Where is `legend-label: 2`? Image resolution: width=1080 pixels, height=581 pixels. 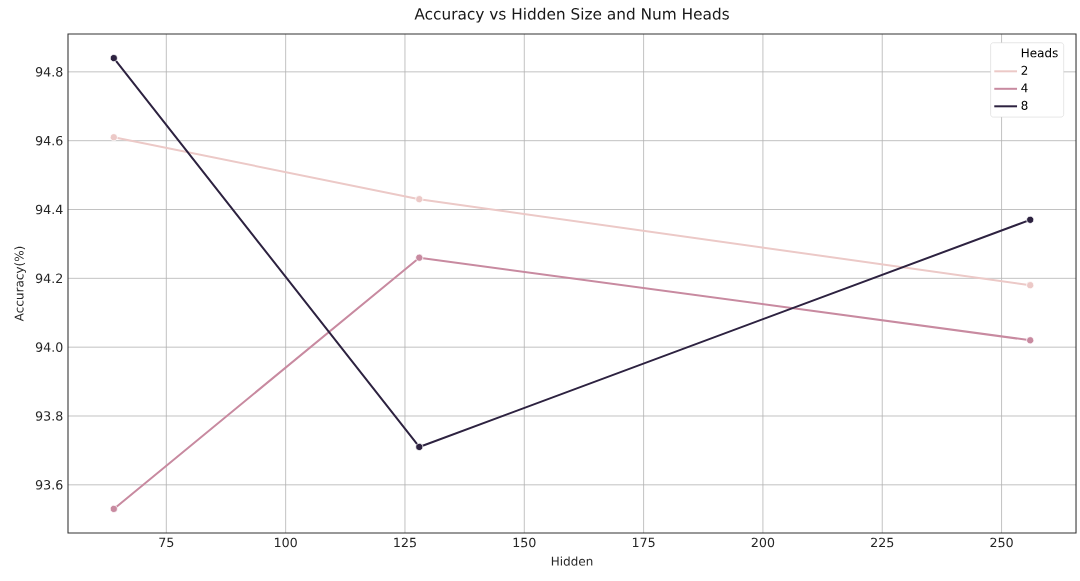 legend-label: 2 is located at coordinates (1024, 70).